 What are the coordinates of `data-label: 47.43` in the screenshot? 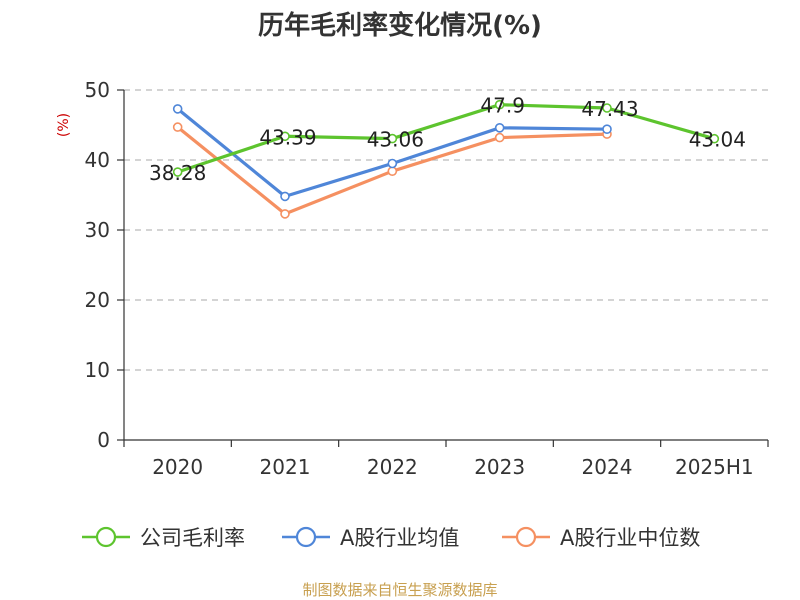 It's located at (609, 109).